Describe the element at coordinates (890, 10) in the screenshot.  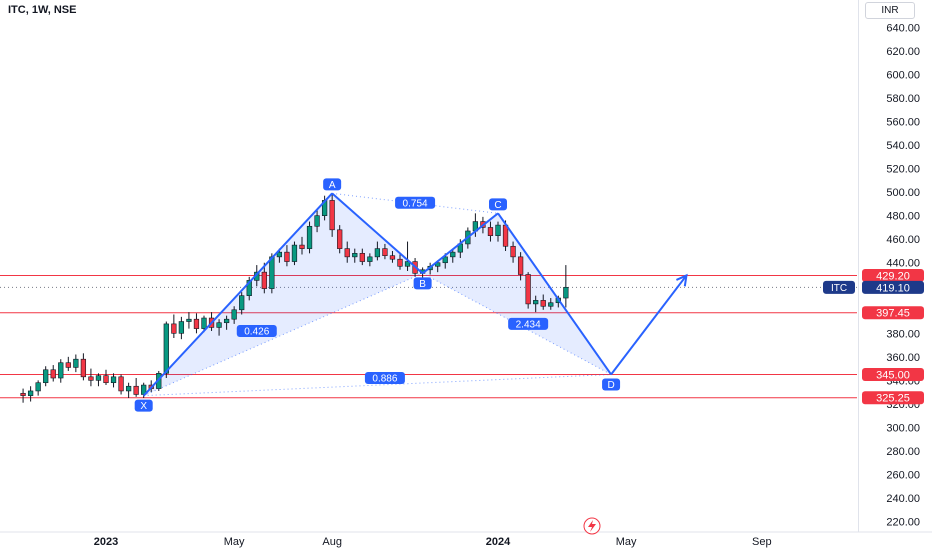
I see `currency-selector: INR` at that location.